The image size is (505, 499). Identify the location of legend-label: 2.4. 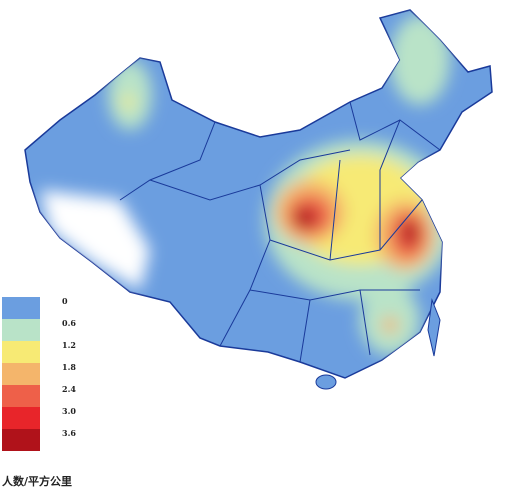
(69, 389).